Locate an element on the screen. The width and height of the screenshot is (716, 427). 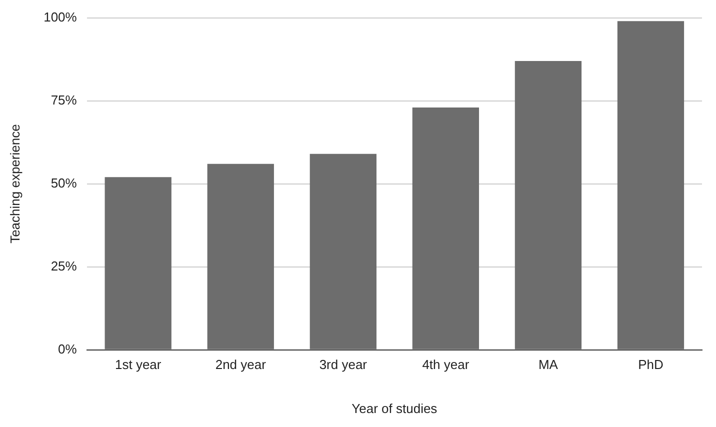
x-tick-label: 1st year is located at coordinates (138, 364).